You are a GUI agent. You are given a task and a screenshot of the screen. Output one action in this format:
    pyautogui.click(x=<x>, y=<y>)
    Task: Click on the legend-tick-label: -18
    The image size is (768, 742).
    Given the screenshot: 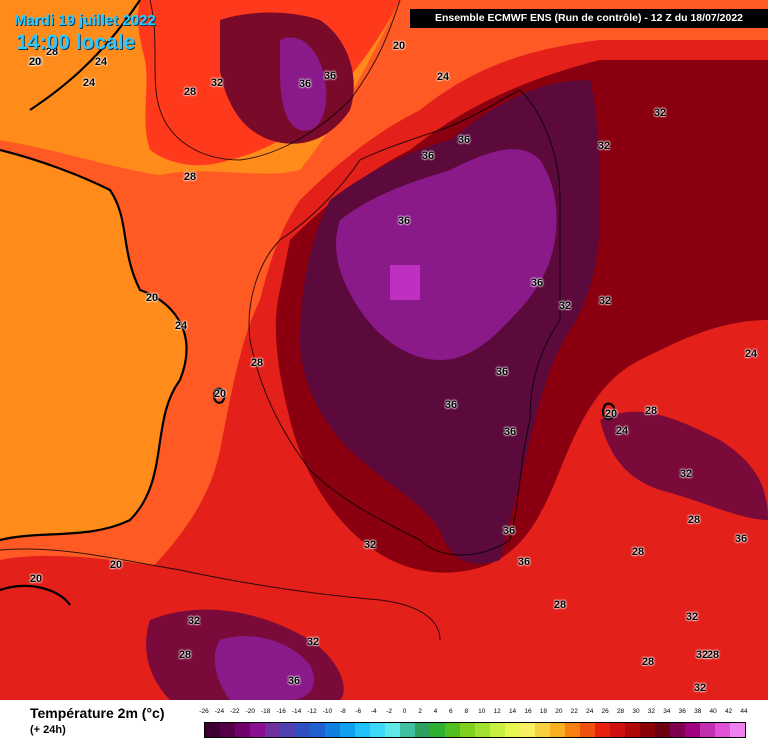 What is the action you would take?
    pyautogui.click(x=266, y=711)
    